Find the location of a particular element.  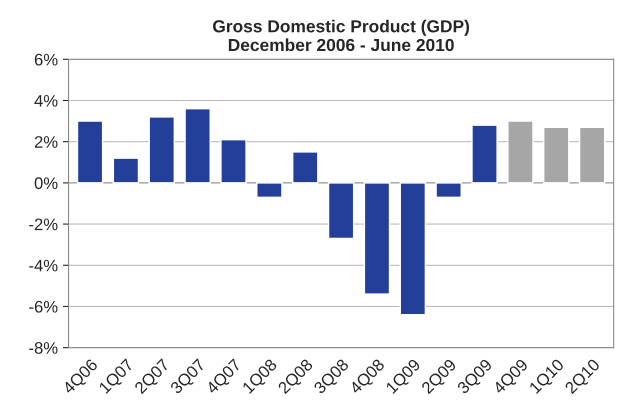

y-tick-label: 6% is located at coordinates (46, 60).